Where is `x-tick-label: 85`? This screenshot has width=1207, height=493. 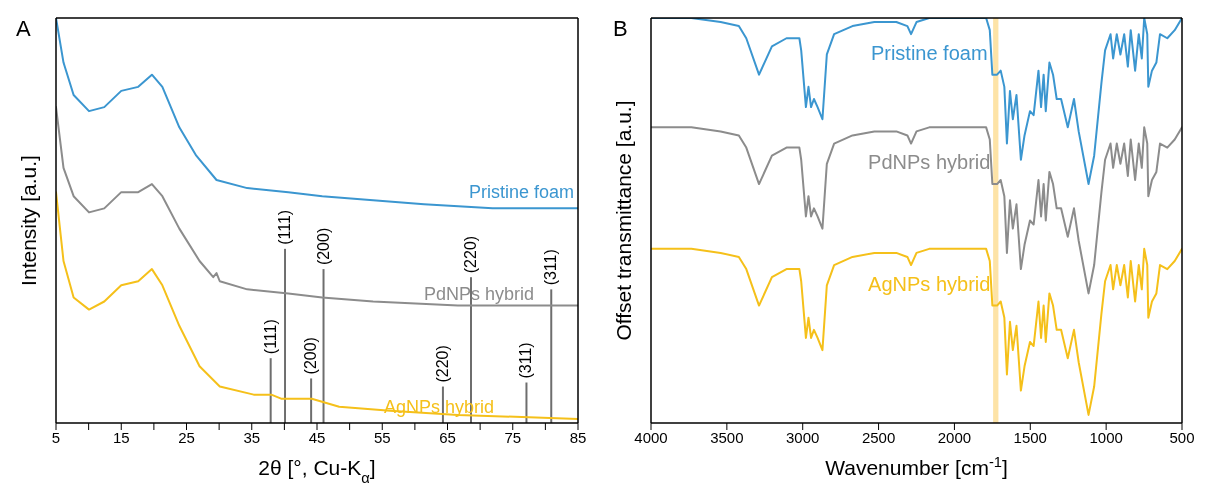 x-tick-label: 85 is located at coordinates (578, 437).